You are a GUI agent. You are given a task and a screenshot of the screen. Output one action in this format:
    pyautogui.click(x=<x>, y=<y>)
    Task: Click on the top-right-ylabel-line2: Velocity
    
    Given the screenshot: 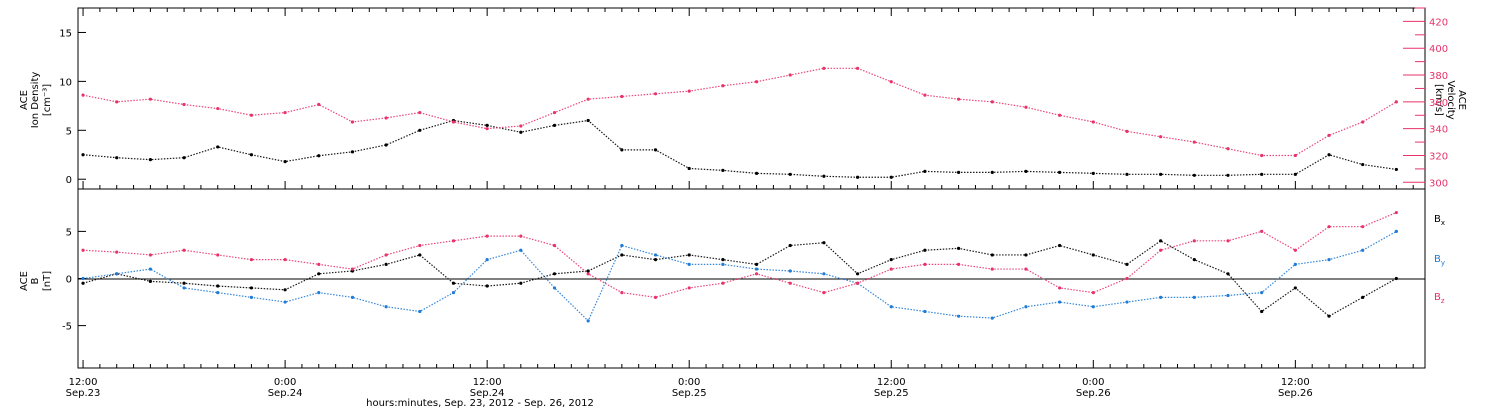 What is the action you would take?
    pyautogui.click(x=1450, y=99)
    